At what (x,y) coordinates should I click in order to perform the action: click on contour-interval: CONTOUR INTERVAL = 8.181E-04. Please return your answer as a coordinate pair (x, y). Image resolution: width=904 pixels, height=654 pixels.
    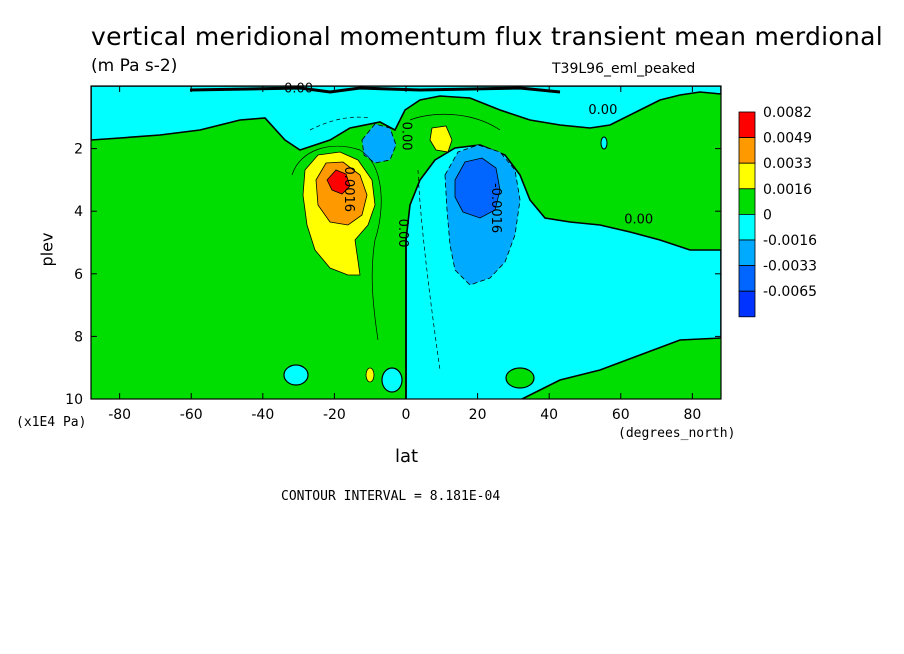
    Looking at the image, I should click on (391, 496).